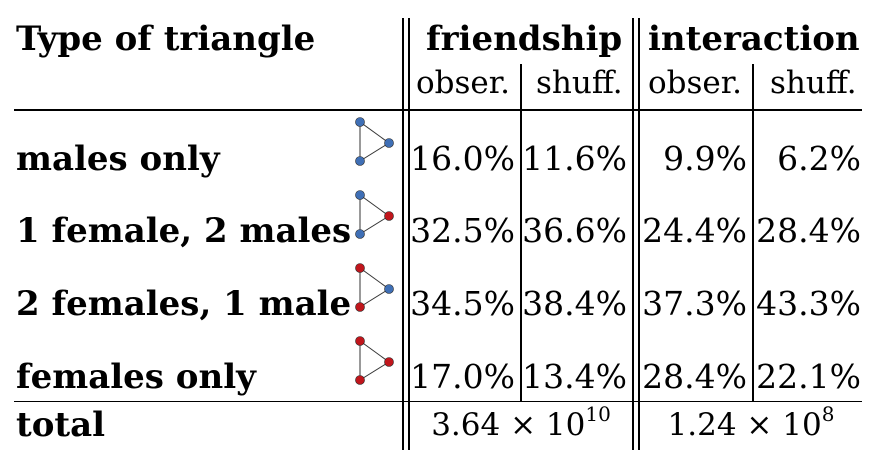  Describe the element at coordinates (374, 214) in the screenshot. I see `triangle-icon-1-female-2-males` at that location.